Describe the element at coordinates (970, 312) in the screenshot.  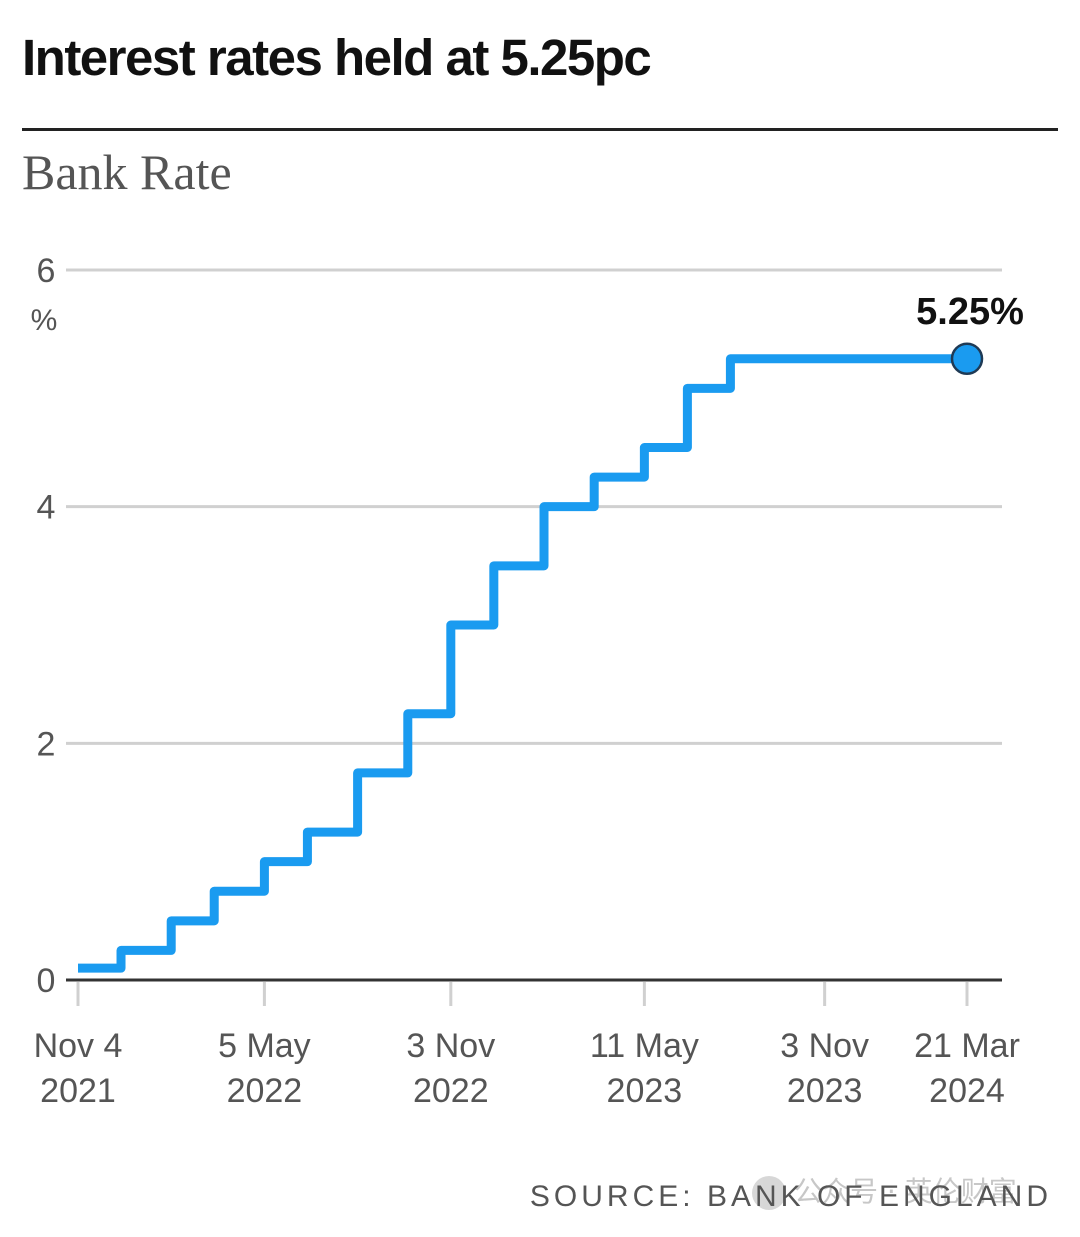
I see `latest-rate-label: 5.25%` at that location.